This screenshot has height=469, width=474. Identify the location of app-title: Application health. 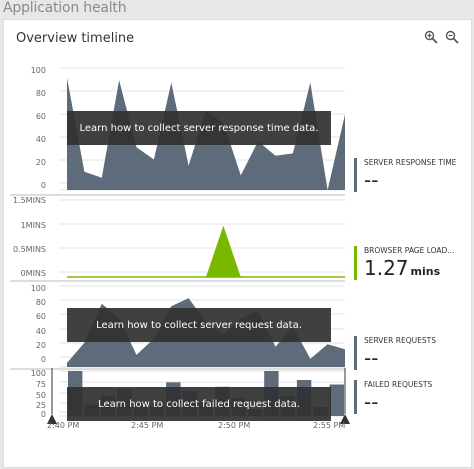
(65, 8).